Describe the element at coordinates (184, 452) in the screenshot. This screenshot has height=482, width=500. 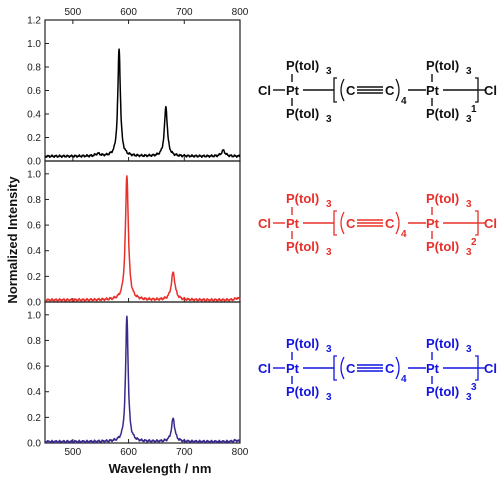
I see `x-tick-label-bottom: 700` at that location.